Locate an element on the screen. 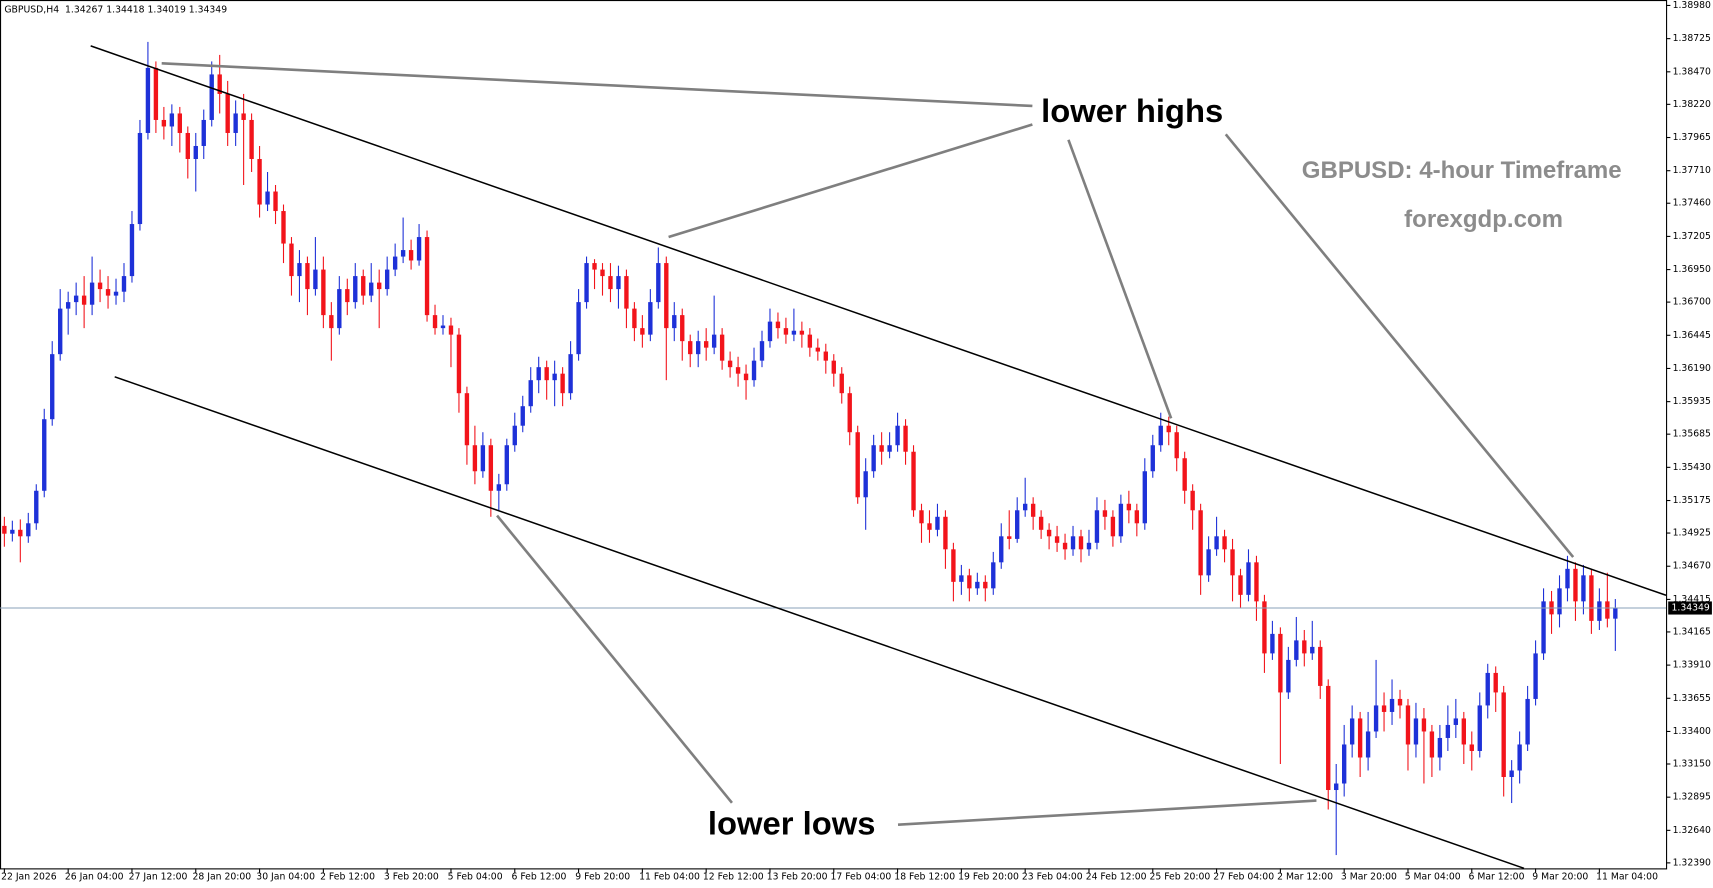 The width and height of the screenshot is (1713, 888). y-tick-label: 1.32640 is located at coordinates (1692, 830).